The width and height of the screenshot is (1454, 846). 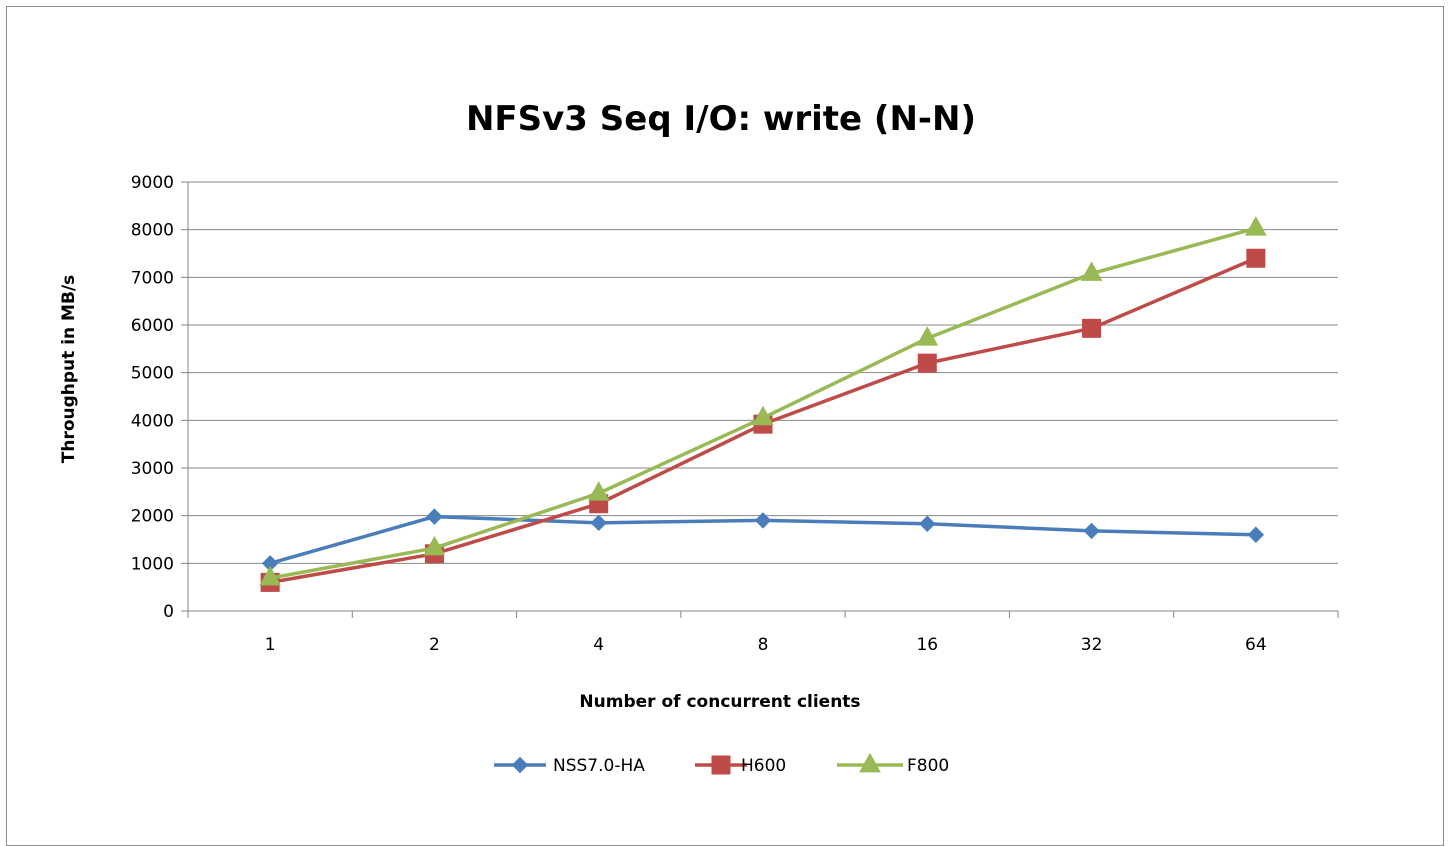 What do you see at coordinates (763, 766) in the screenshot?
I see `legend-label: H600` at bounding box center [763, 766].